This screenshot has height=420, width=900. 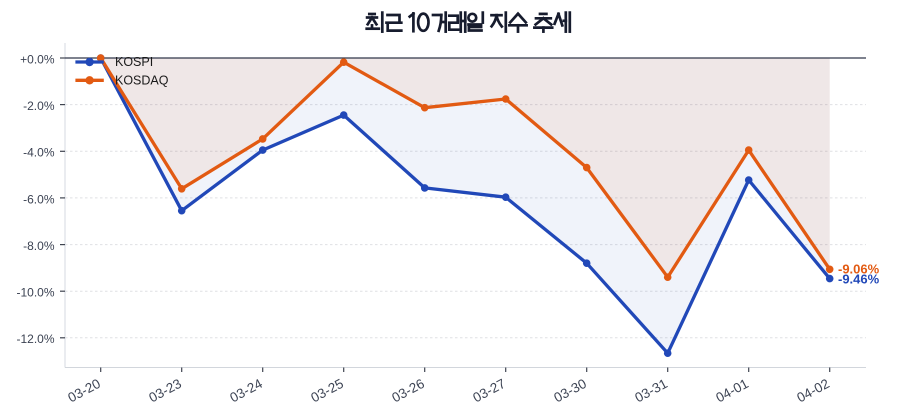 What do you see at coordinates (859, 278) in the screenshot?
I see `svg-text: -9.46%` at bounding box center [859, 278].